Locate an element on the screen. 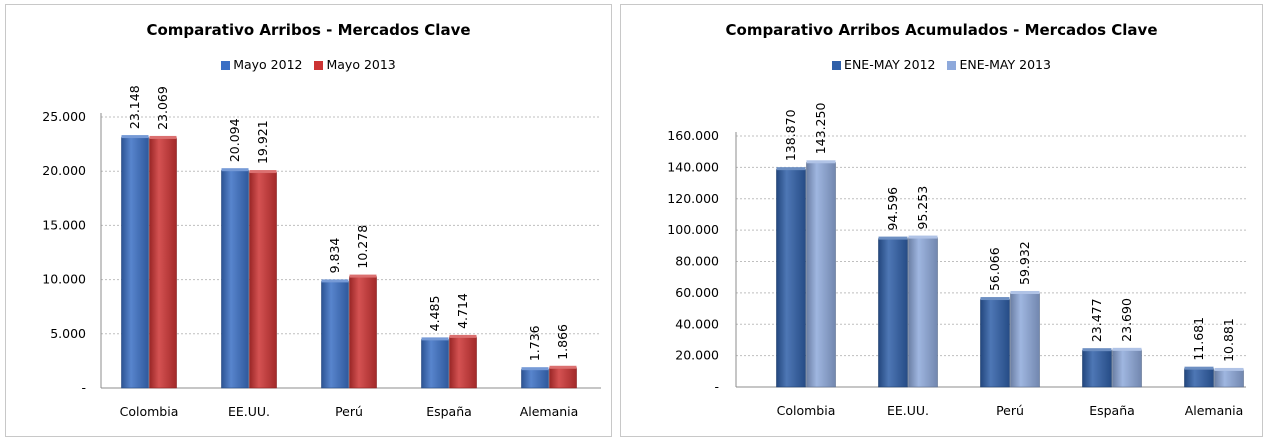  legend-label: Mayo 2012 is located at coordinates (268, 64).